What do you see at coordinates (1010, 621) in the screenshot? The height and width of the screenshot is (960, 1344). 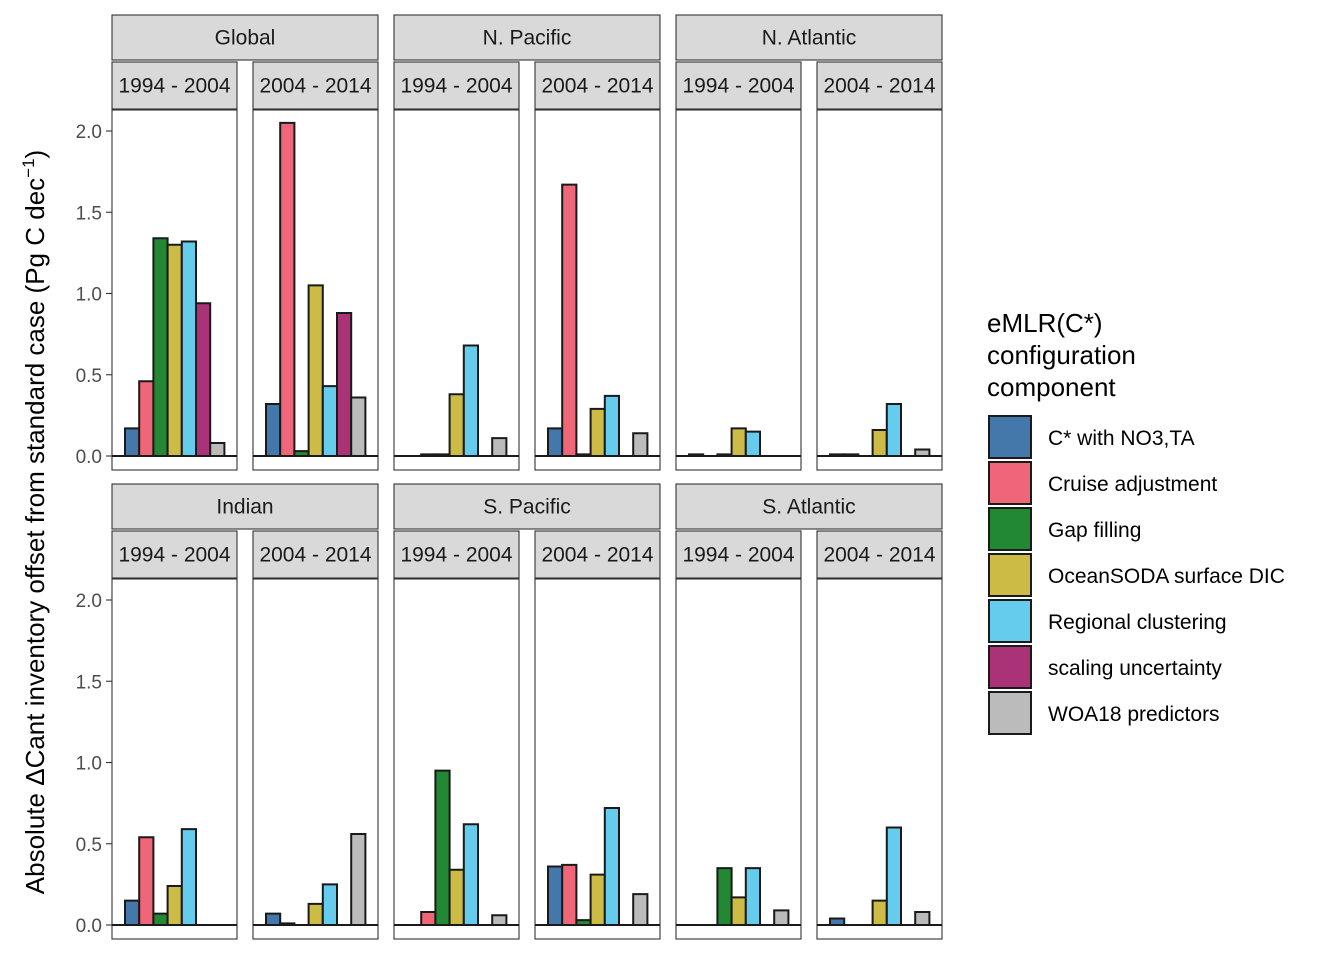 I see `legend-key-regional-clustering` at bounding box center [1010, 621].